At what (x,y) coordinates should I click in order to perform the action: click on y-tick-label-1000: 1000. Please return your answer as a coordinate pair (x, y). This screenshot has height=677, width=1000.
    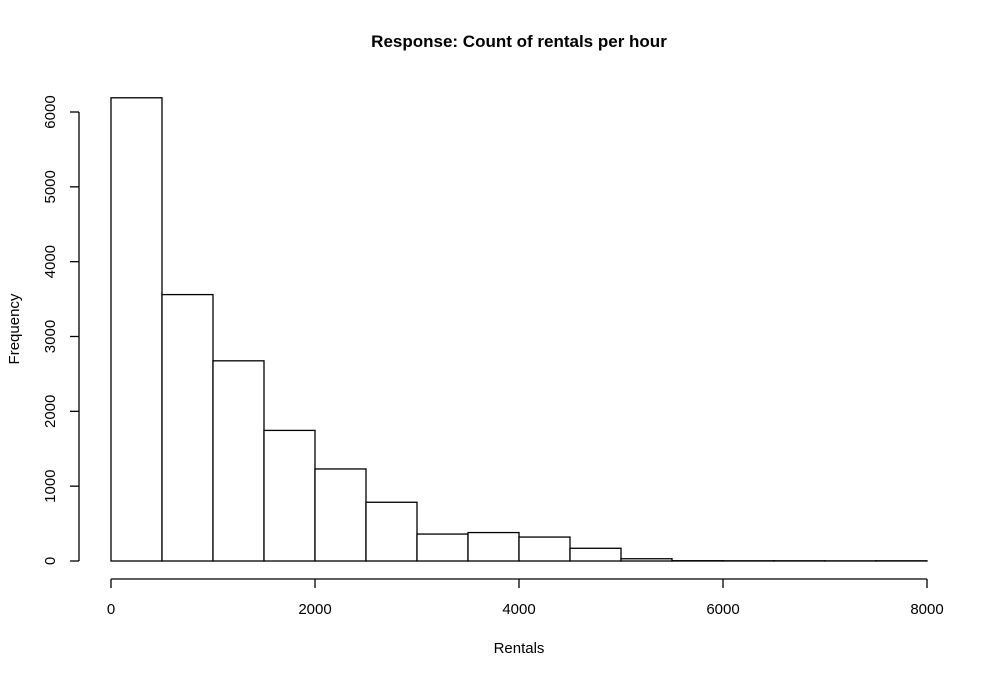
    Looking at the image, I should click on (50, 485).